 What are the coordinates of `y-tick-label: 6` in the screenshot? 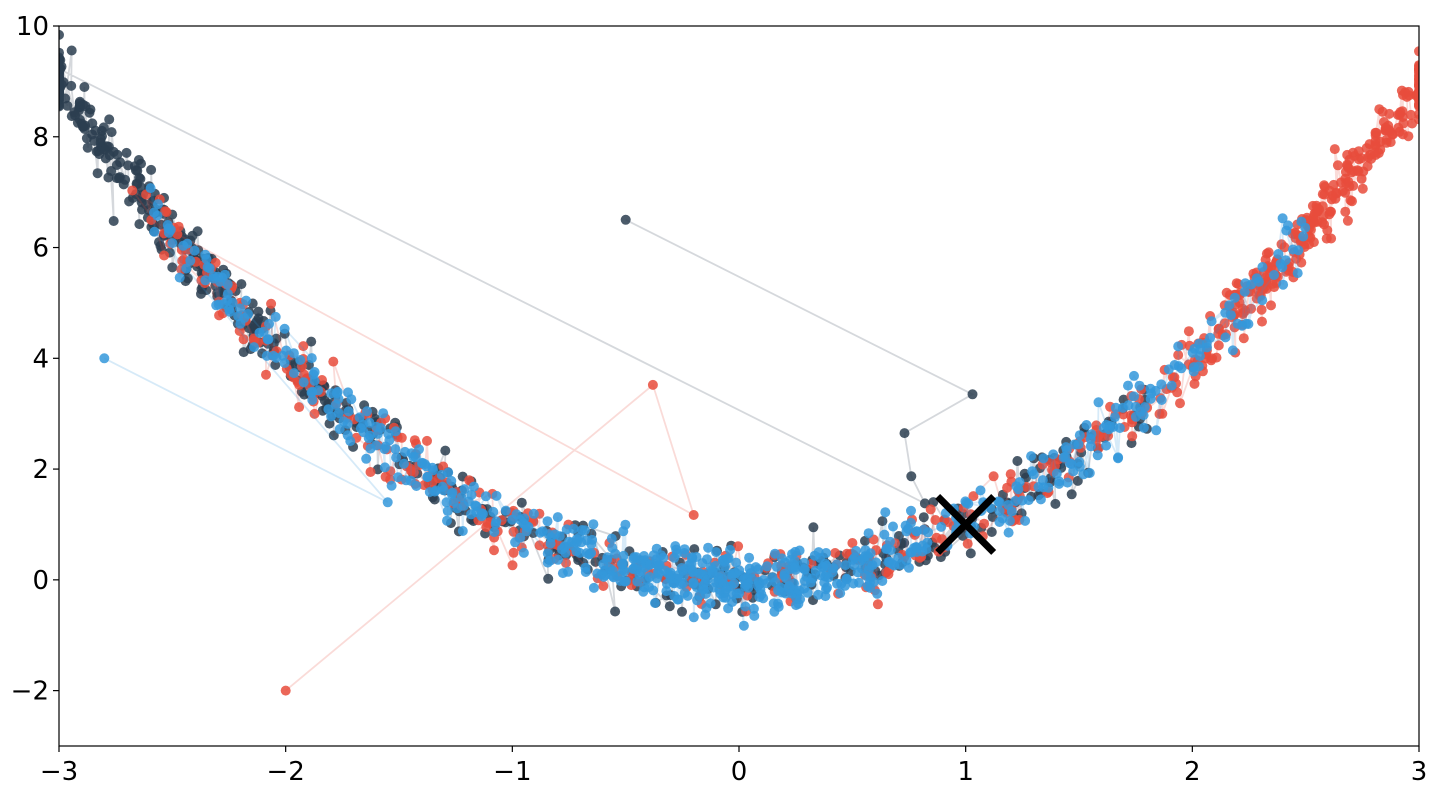 It's located at (40, 249).